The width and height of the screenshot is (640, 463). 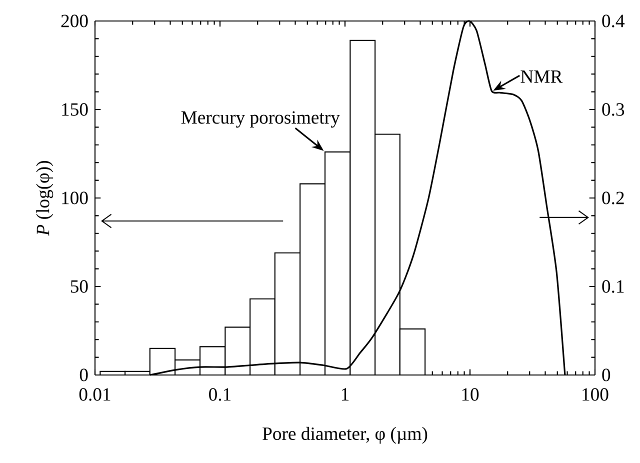 What do you see at coordinates (613, 109) in the screenshot?
I see `y2-tick-label: 0.3` at bounding box center [613, 109].